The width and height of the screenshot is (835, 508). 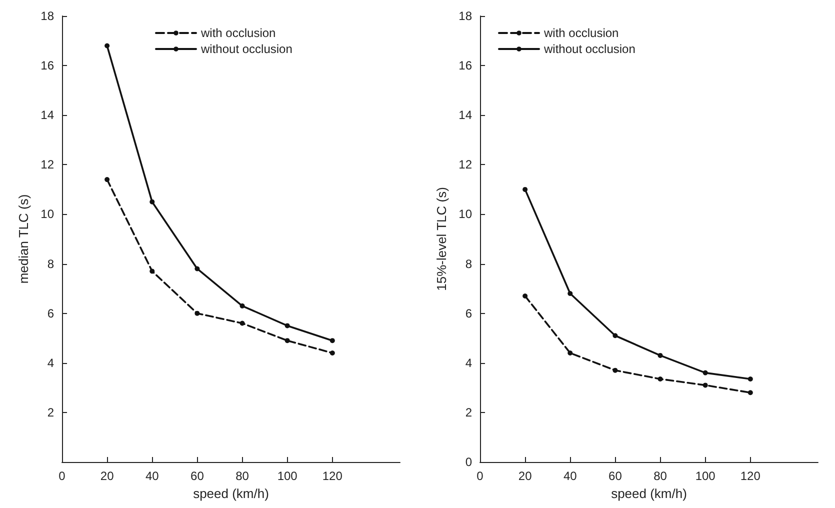 What do you see at coordinates (441, 239) in the screenshot?
I see `y-axis-title: 15%-level TLC (s)` at bounding box center [441, 239].